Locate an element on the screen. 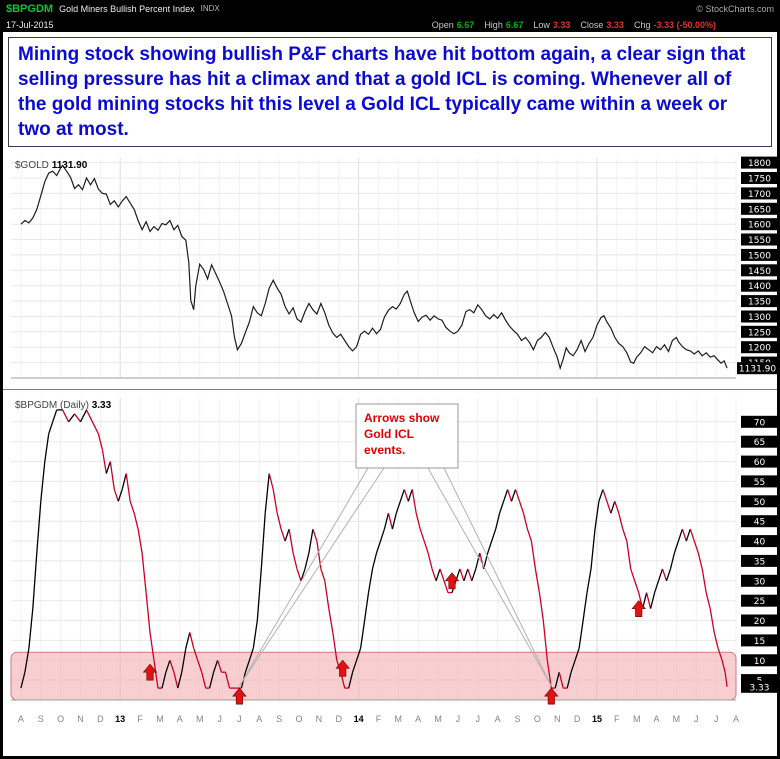  x-axis-year-label: 13 is located at coordinates (120, 719).